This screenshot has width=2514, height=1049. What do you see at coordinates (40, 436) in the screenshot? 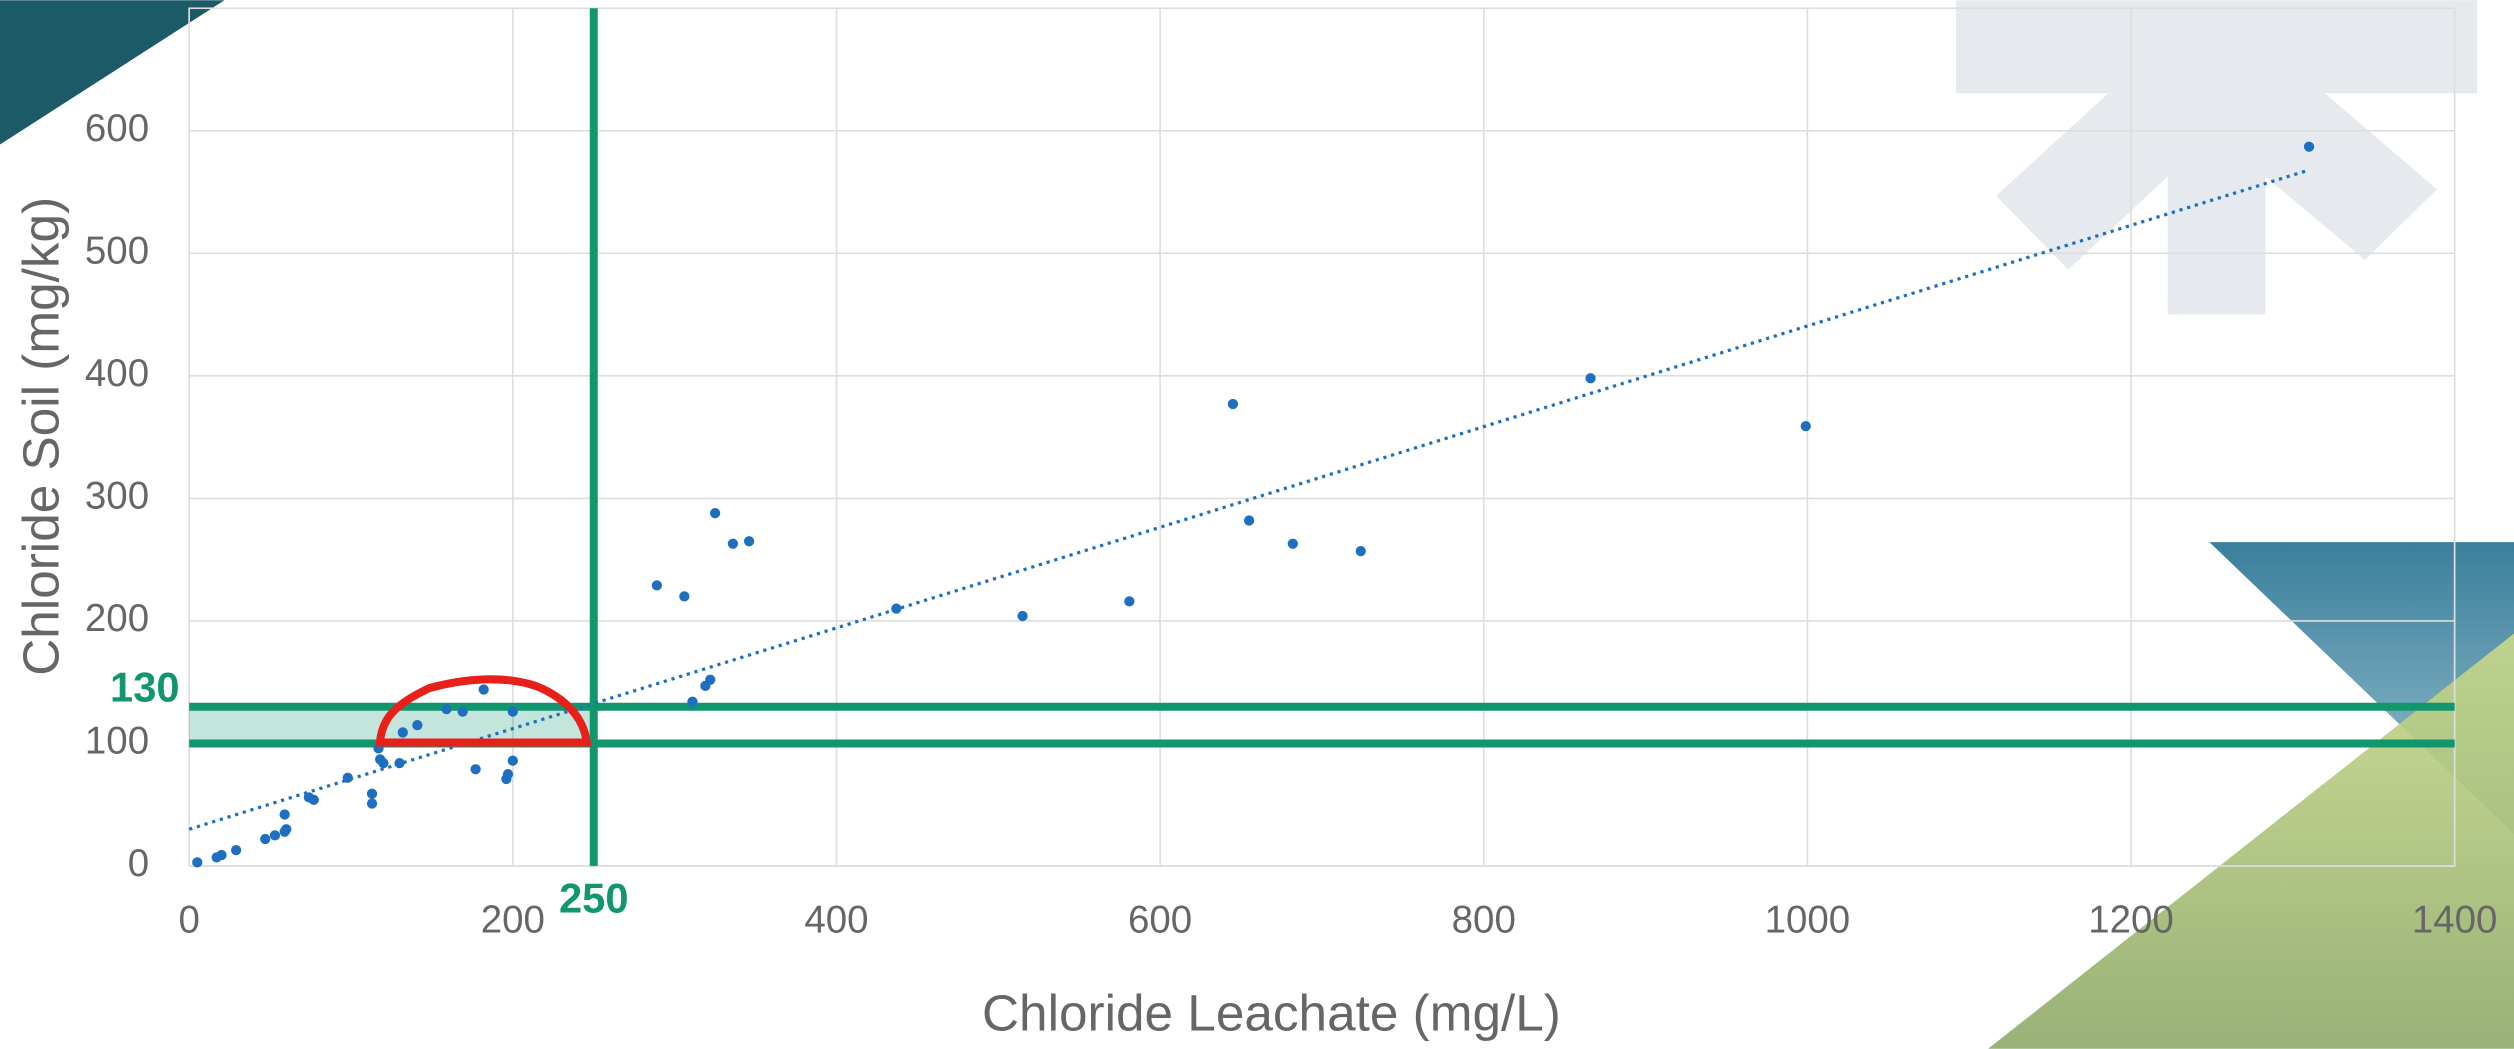
I see `y-axis-title: Chloride Soil (mg/kg)` at bounding box center [40, 436].